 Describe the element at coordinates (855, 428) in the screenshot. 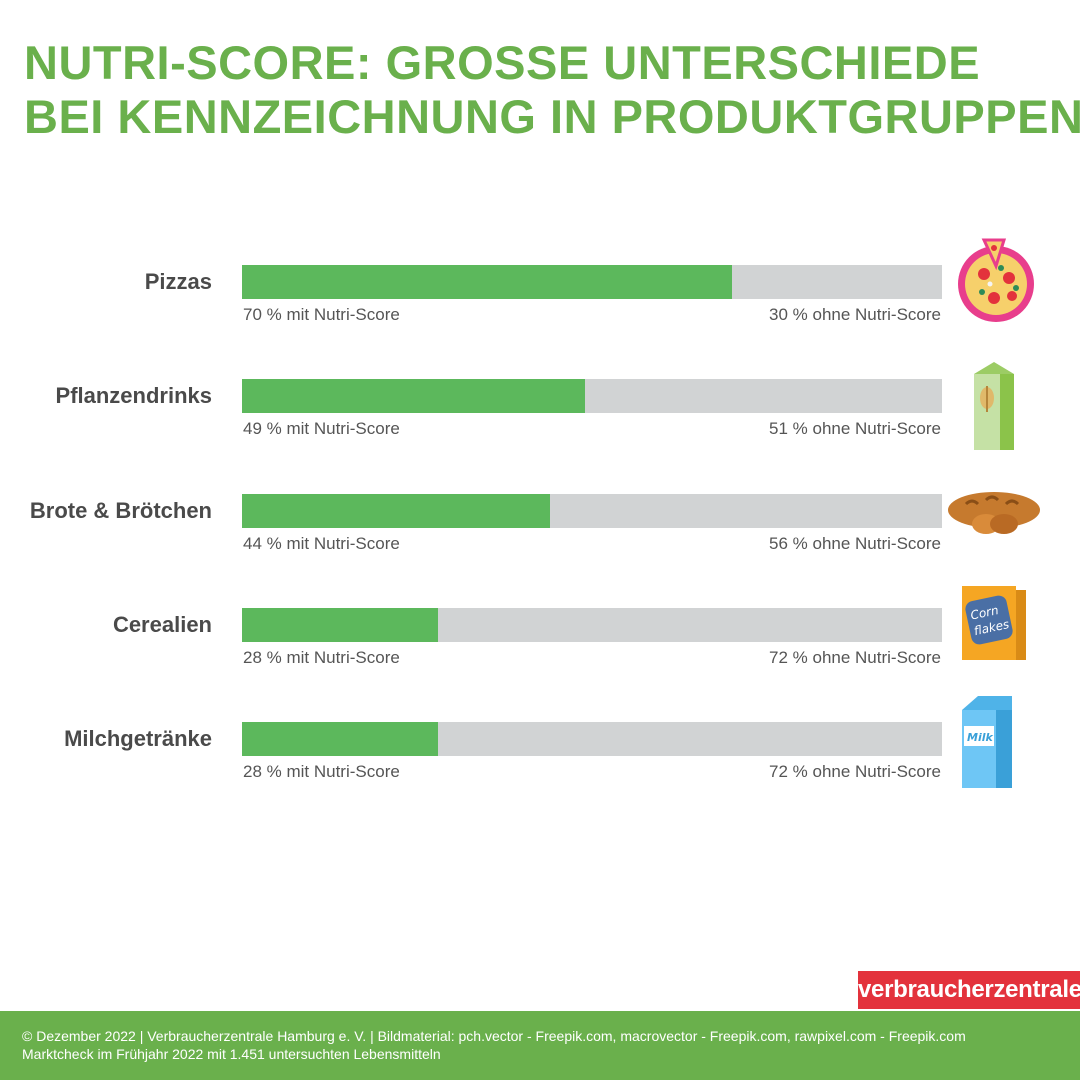

I see `data-label-ohne: 51 % ohne Nutri-Score` at that location.